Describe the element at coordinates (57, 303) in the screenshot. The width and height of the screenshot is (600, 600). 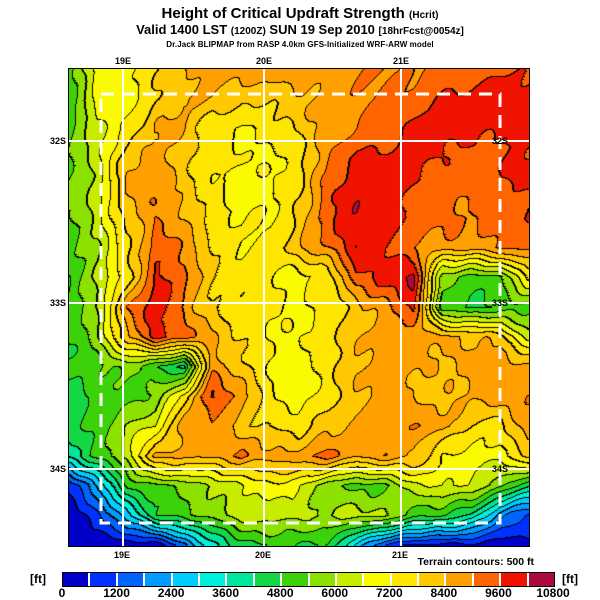
I see `lat-label-left-33S: 33S` at that location.